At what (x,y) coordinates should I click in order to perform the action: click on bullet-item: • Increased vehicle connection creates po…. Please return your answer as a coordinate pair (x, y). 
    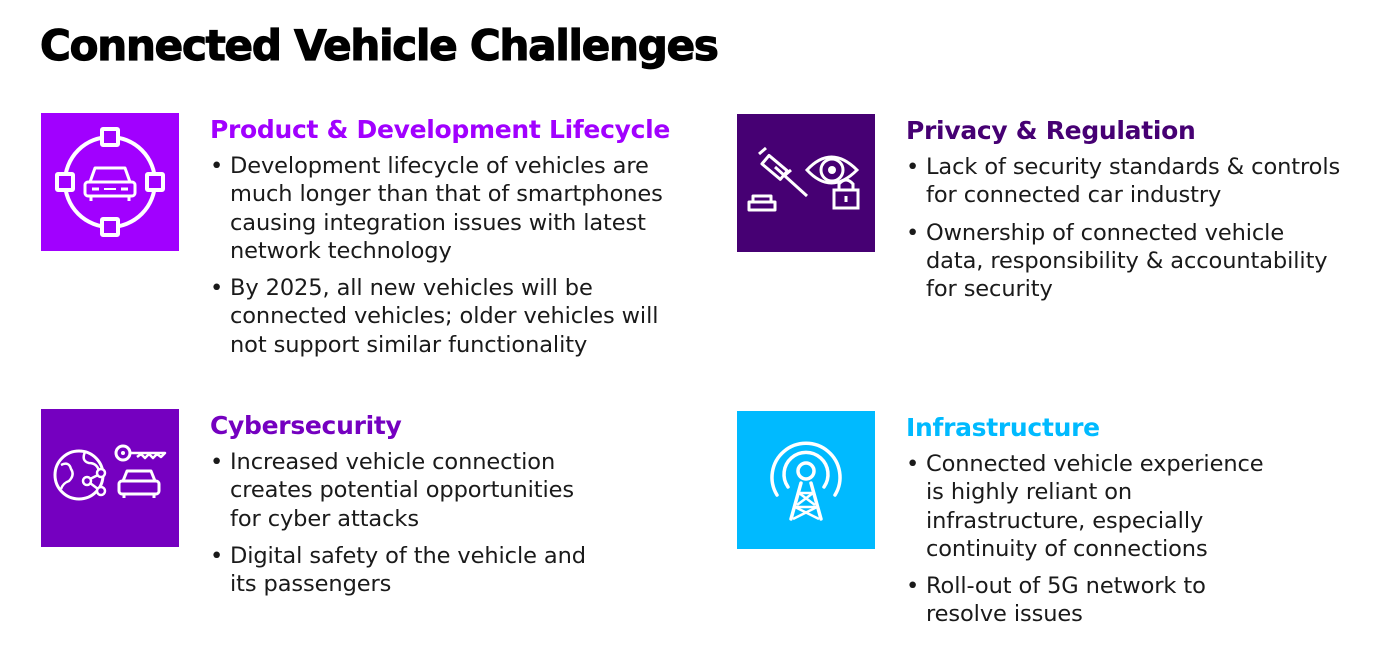
    Looking at the image, I should click on (392, 490).